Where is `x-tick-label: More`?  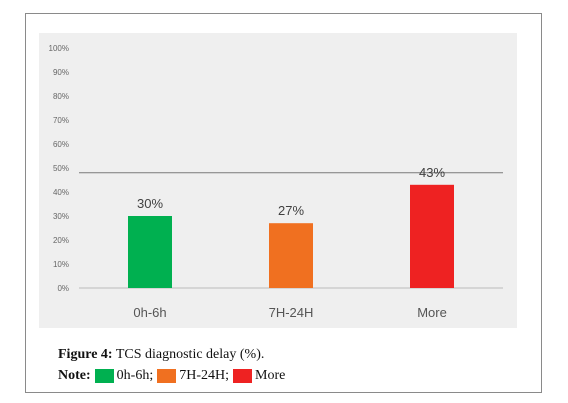 x-tick-label: More is located at coordinates (432, 312).